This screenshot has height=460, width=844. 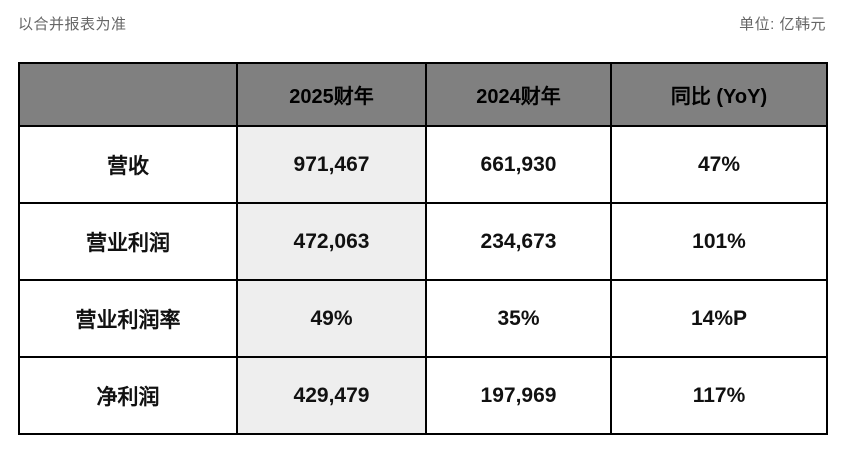 What do you see at coordinates (719, 318) in the screenshot?
I see `cell-yoy: 14%P` at bounding box center [719, 318].